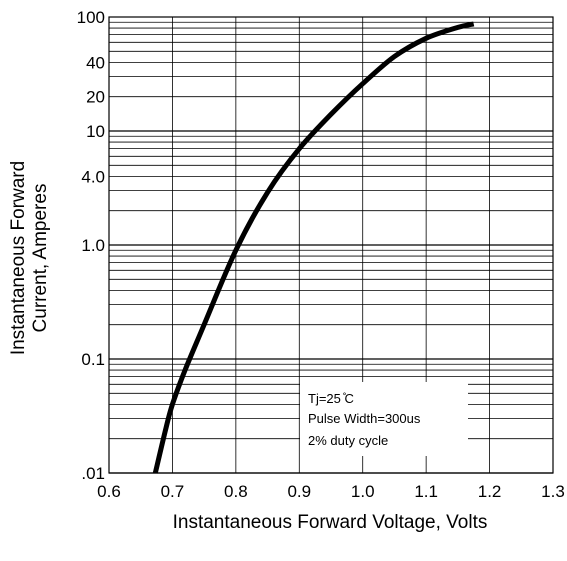 This screenshot has width=567, height=561. What do you see at coordinates (93, 176) in the screenshot?
I see `y-tick-label: 4.0` at bounding box center [93, 176].